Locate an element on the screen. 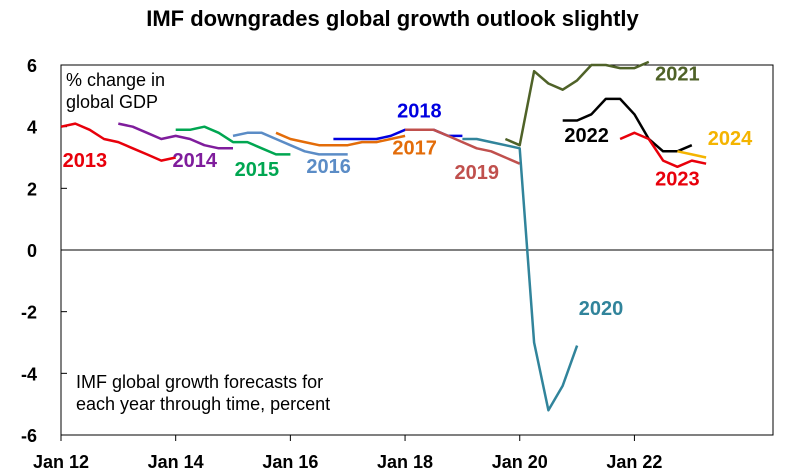  x-tick-label: Jan 22 is located at coordinates (634, 462).